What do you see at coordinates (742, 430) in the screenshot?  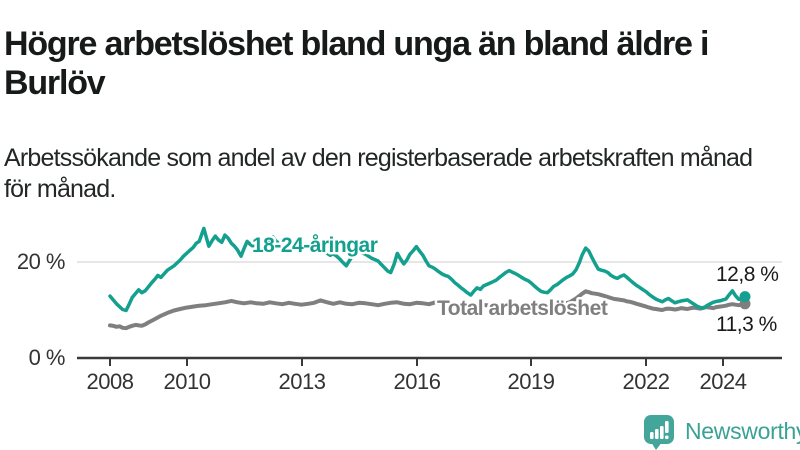 I see `newsworthy-logo-text: Newsworthy` at bounding box center [742, 430].